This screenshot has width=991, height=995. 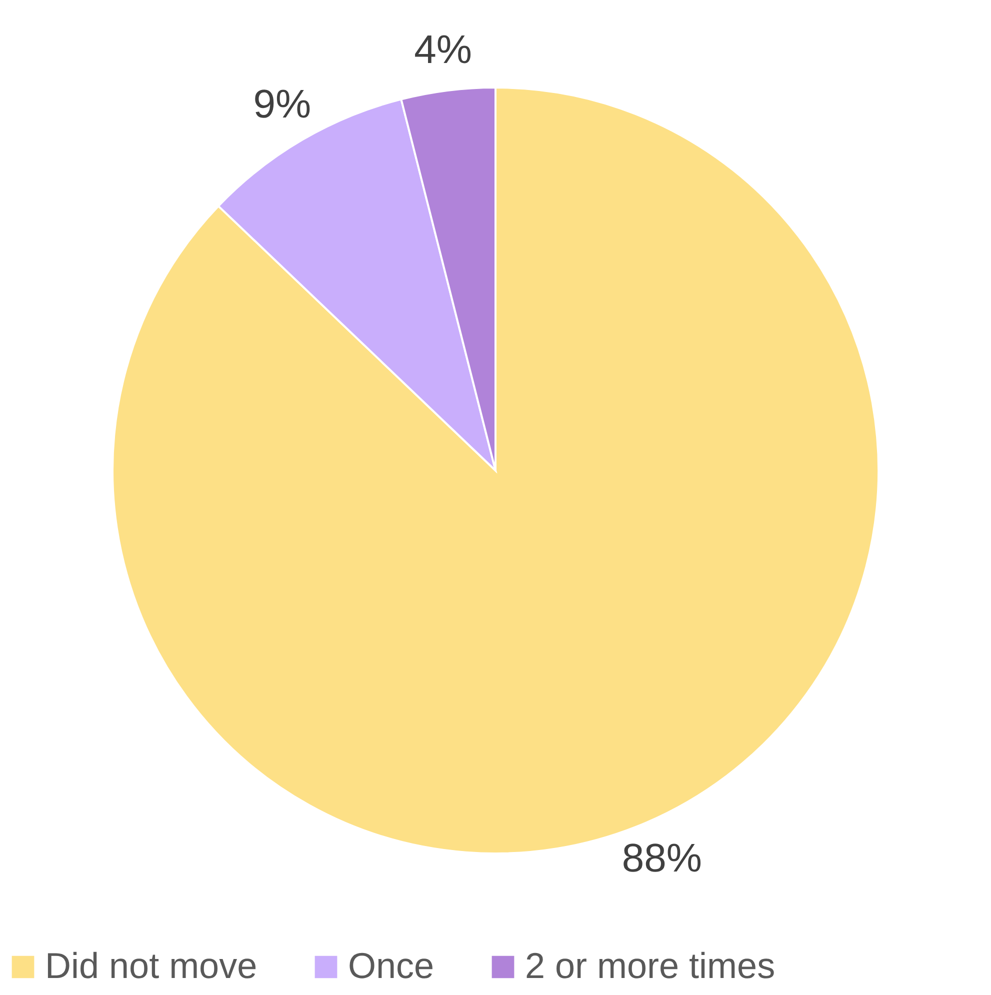 I want to click on data-label: 88%, so click(x=662, y=858).